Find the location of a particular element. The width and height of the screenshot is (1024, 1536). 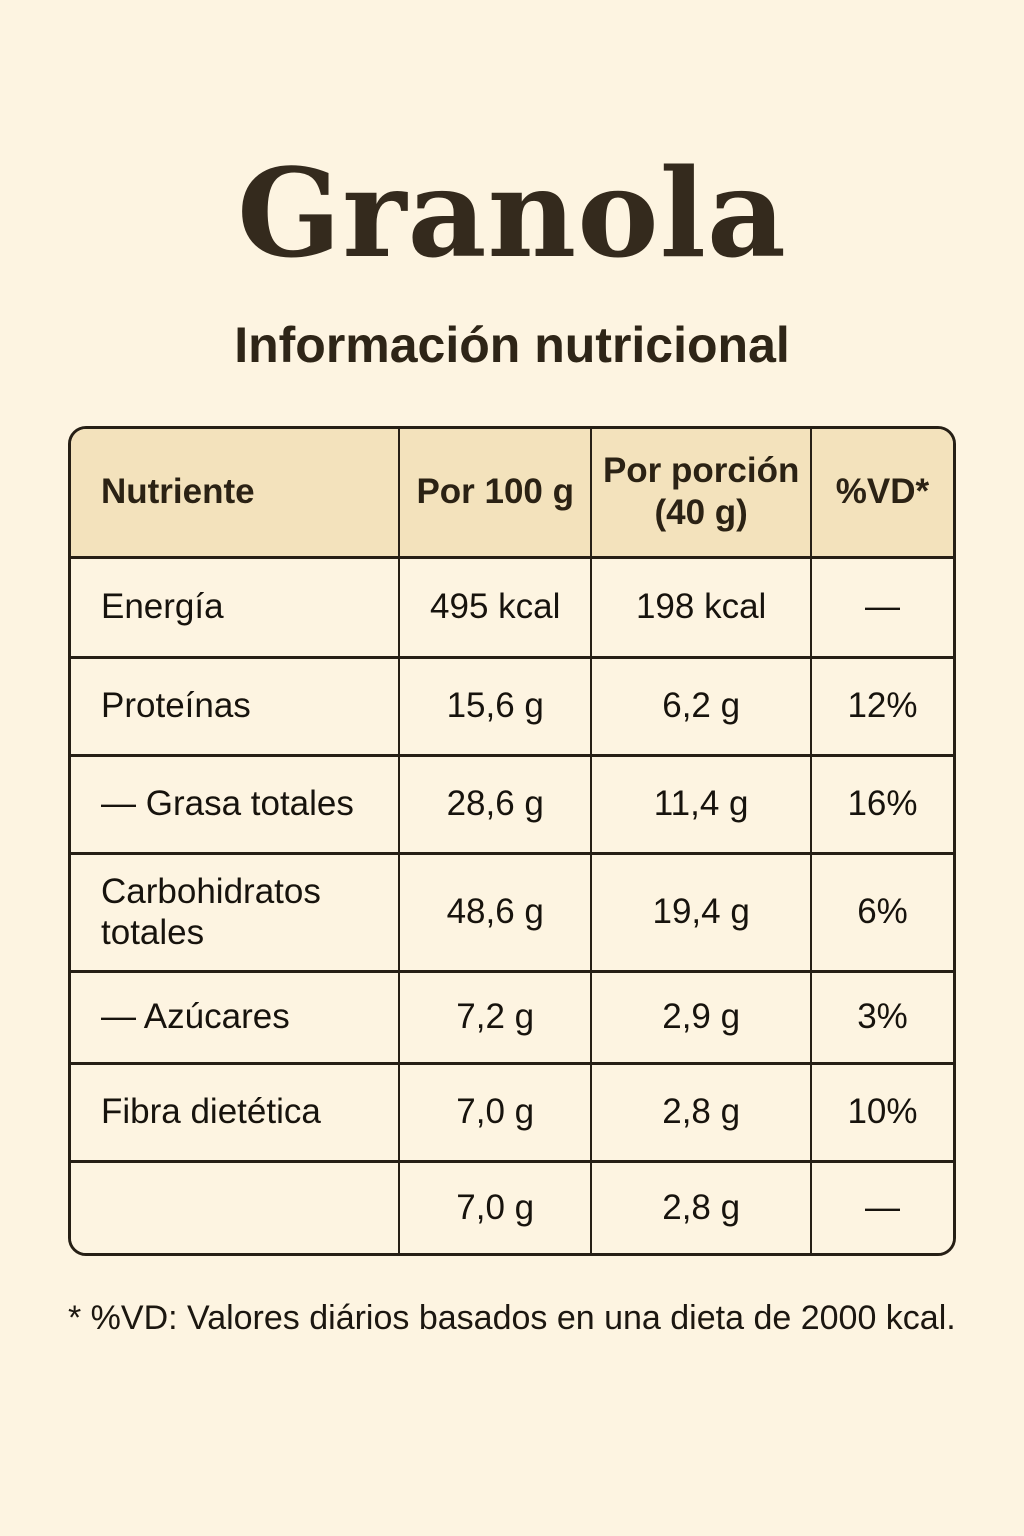

cell-por-100g: 48,6 g is located at coordinates (496, 913).